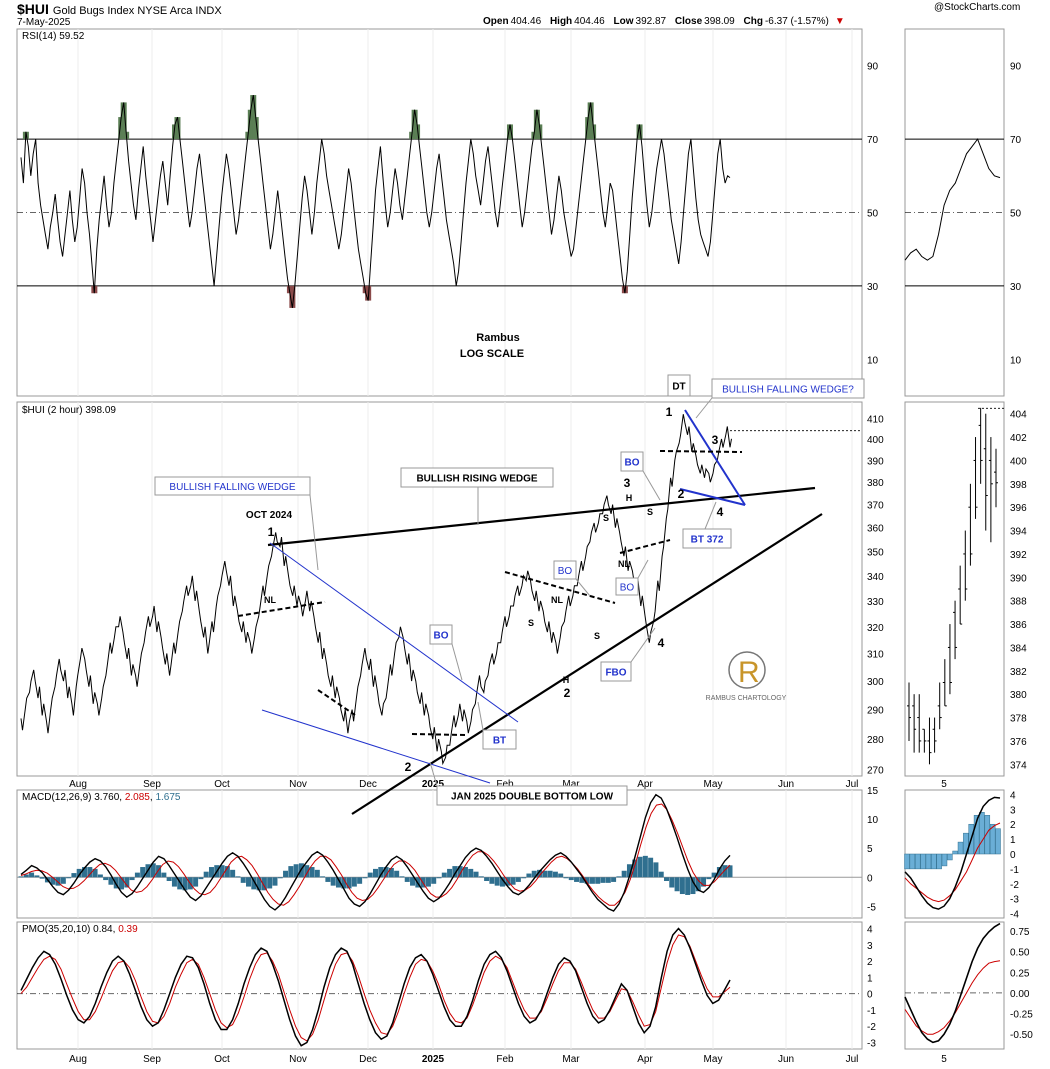 The width and height of the screenshot is (1050, 1069). I want to click on x-tick-label: Dec, so click(368, 1059).